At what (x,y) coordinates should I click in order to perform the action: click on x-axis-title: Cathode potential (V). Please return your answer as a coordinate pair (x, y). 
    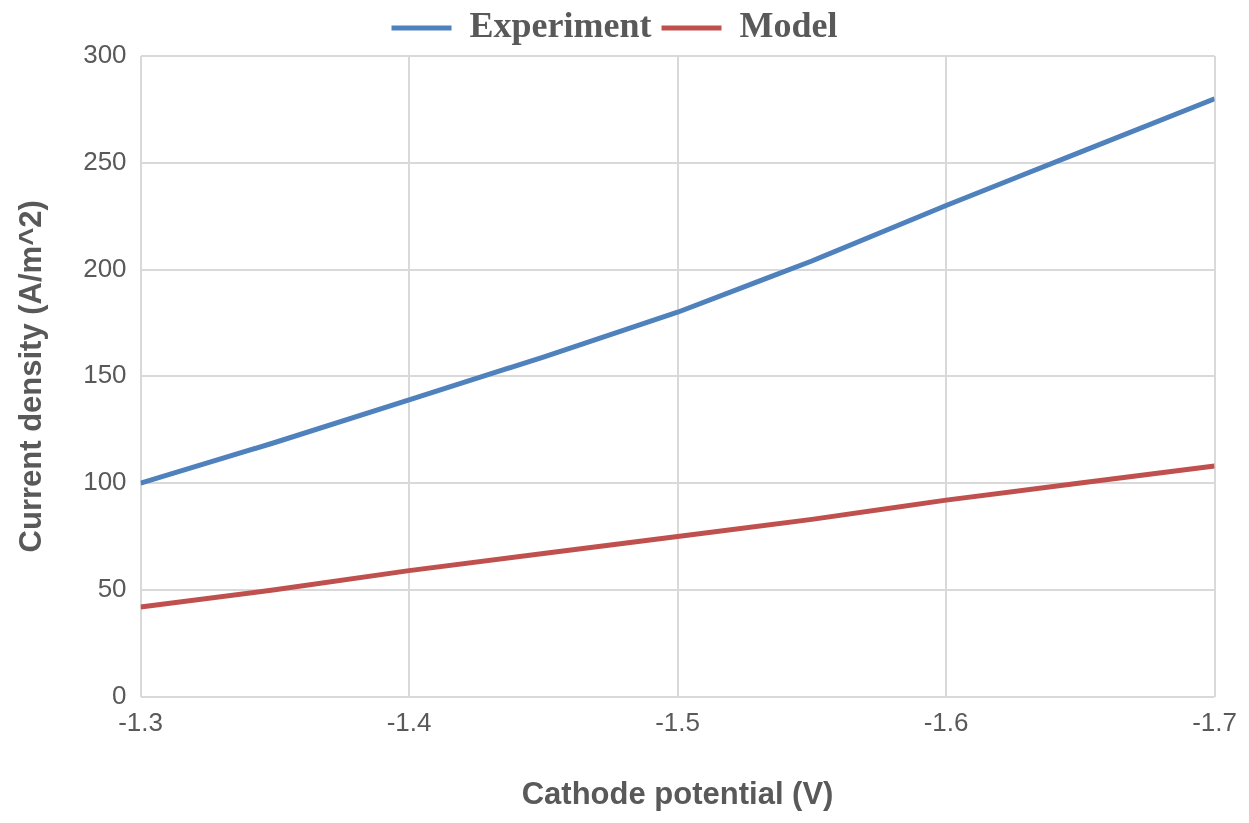
    Looking at the image, I should click on (677, 793).